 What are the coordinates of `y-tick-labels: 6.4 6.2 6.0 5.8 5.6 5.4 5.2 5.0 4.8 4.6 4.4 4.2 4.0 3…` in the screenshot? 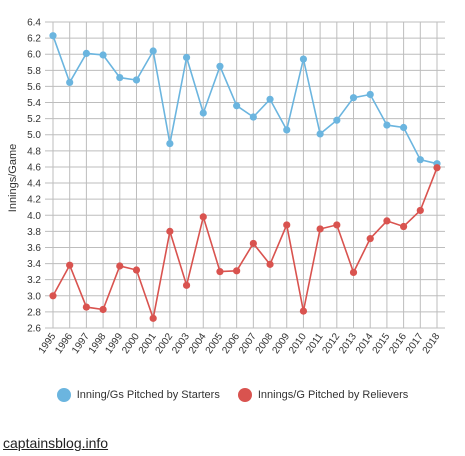 It's located at (34, 176).